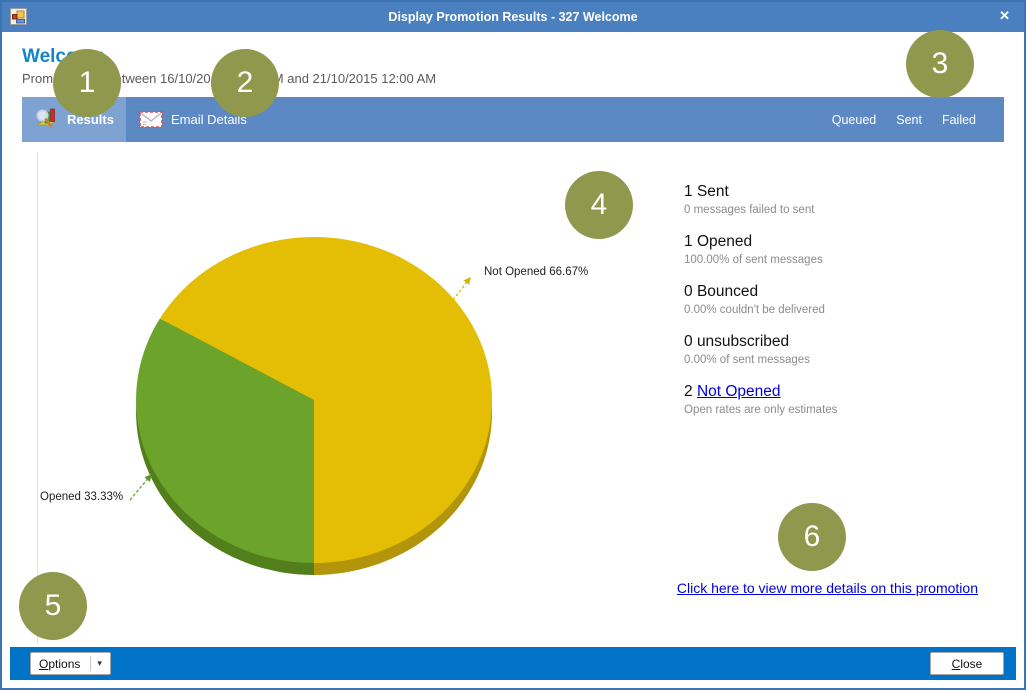  Describe the element at coordinates (82, 497) in the screenshot. I see `pie-label-opened: Opened 33.33%` at that location.